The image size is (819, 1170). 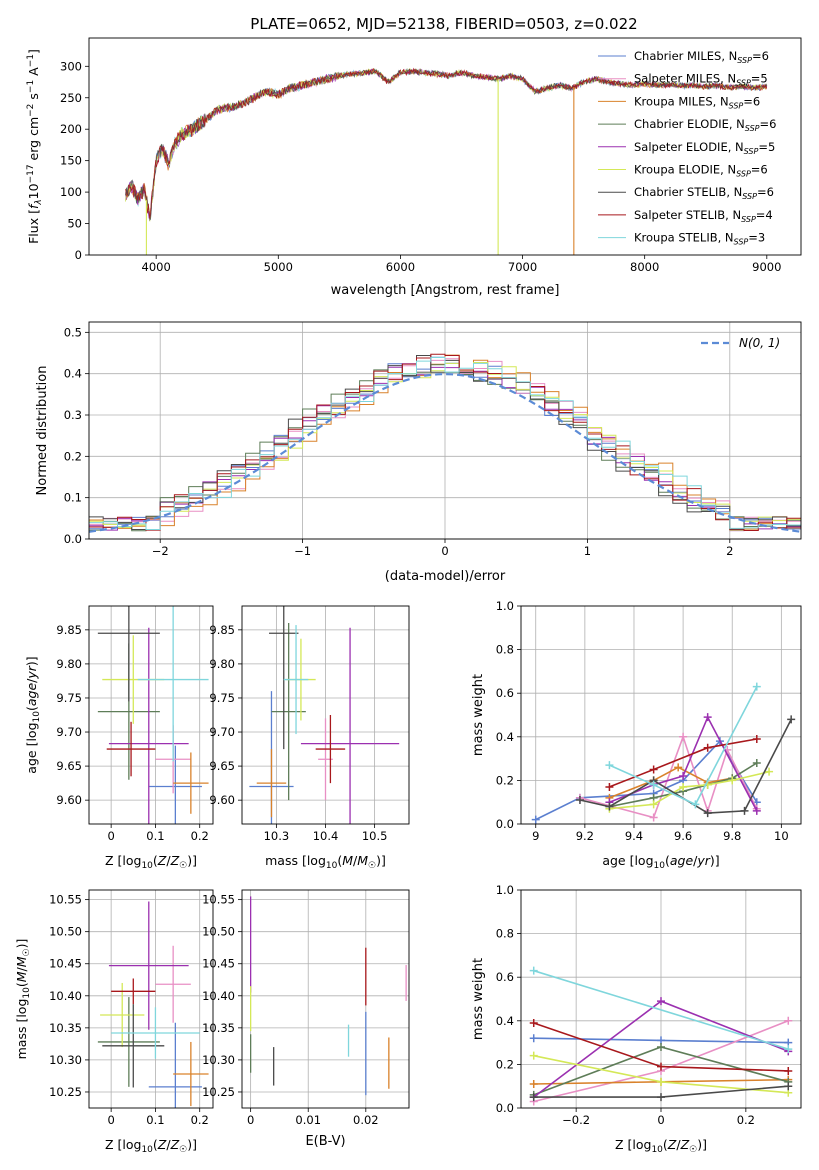 What do you see at coordinates (446, 143) in the screenshot?
I see `spectrum-line` at bounding box center [446, 143].